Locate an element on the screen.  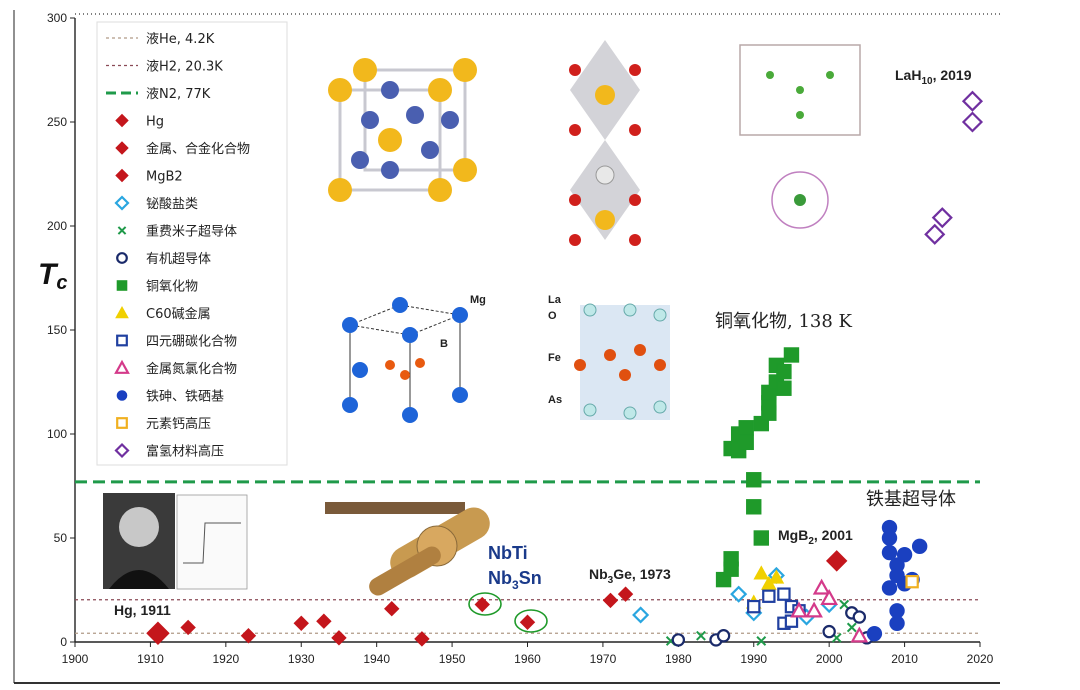
kamerlingh-onnes-photo is located at coordinates (175, 541).